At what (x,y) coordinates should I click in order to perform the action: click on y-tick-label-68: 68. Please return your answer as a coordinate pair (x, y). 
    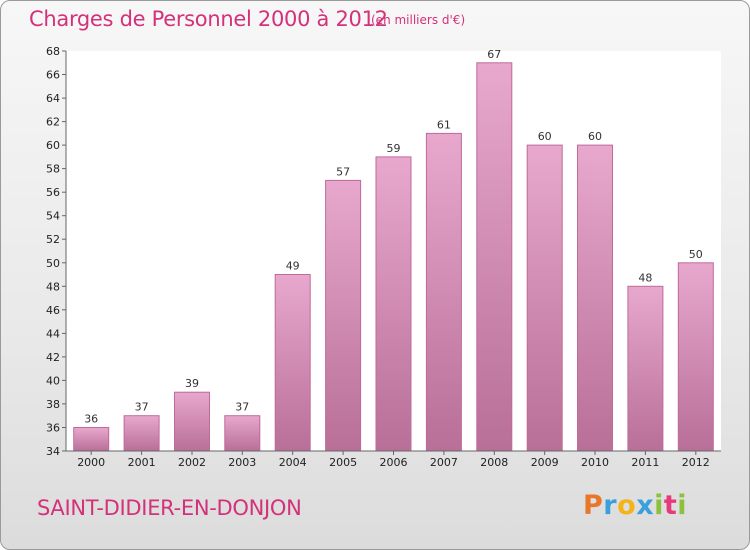
    Looking at the image, I should click on (53, 51).